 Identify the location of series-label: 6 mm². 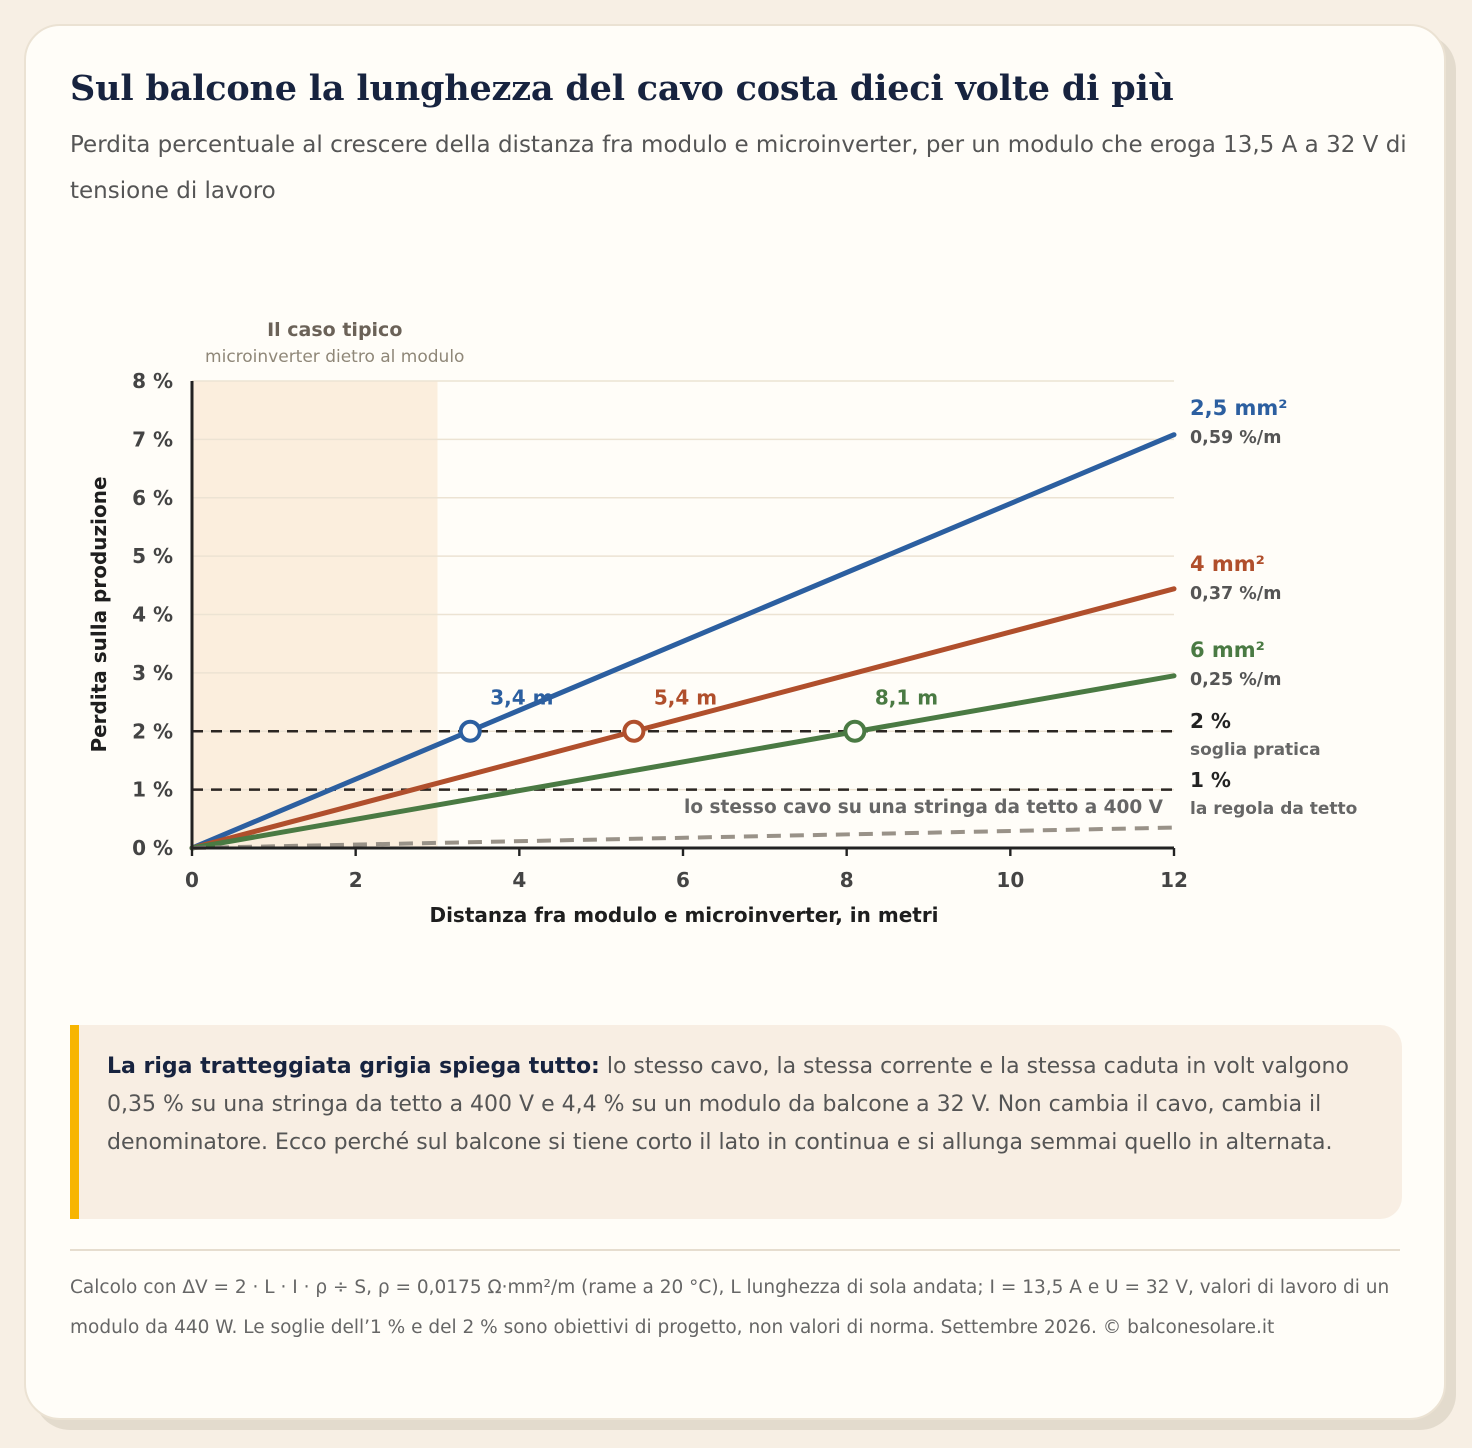
(1227, 650).